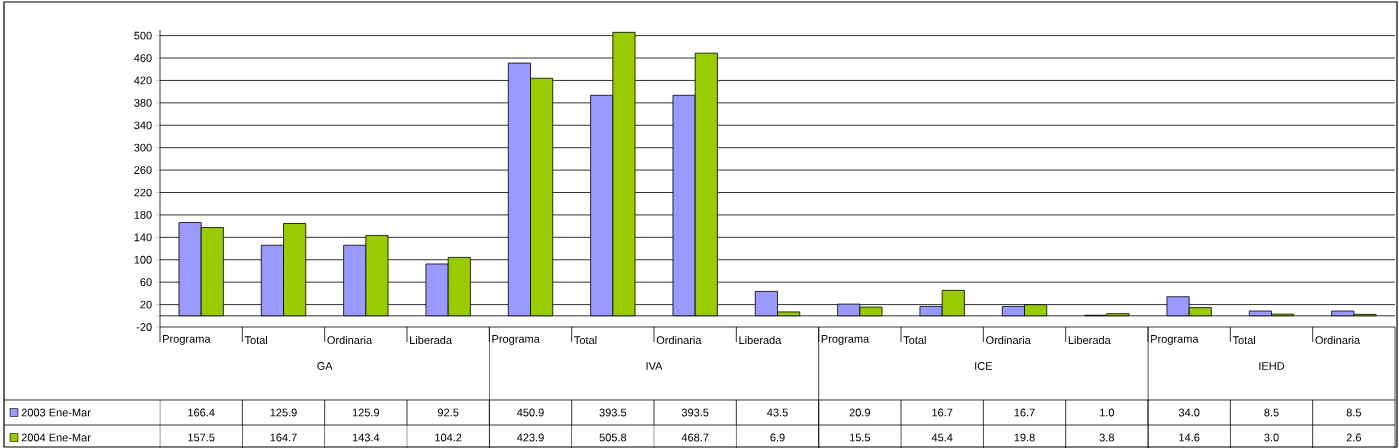 The width and height of the screenshot is (1399, 448). Describe the element at coordinates (143, 102) in the screenshot. I see `y-tick-label: 380` at that location.